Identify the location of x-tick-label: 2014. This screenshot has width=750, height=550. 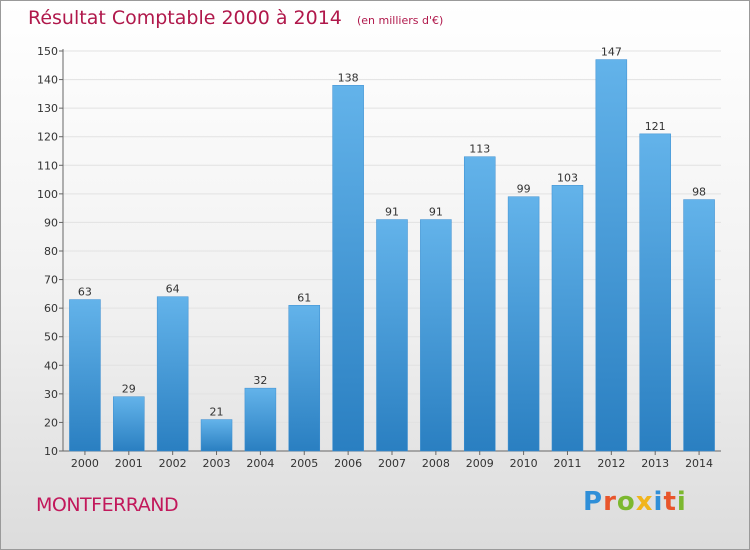
(699, 463).